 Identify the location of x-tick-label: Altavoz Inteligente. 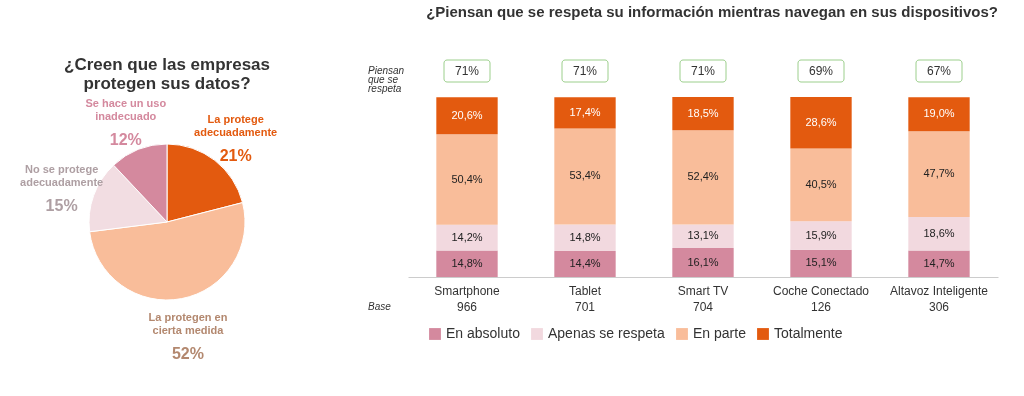
(939, 290).